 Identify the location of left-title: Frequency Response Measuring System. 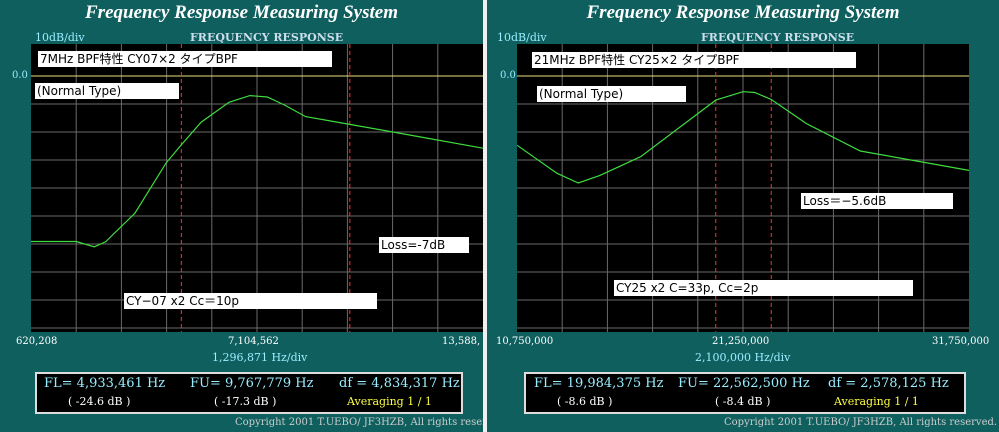
(241, 12).